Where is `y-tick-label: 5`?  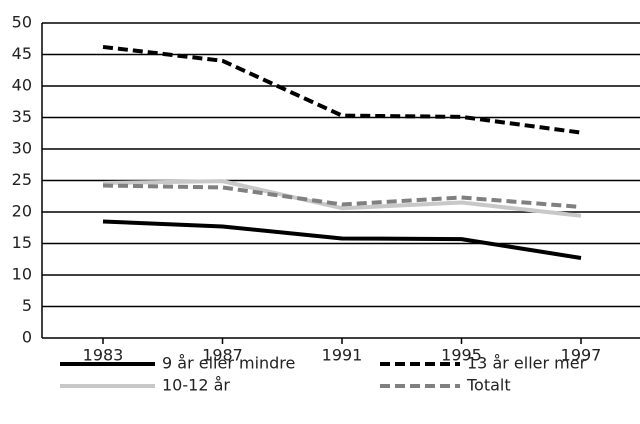
y-tick-label: 5 is located at coordinates (27, 305).